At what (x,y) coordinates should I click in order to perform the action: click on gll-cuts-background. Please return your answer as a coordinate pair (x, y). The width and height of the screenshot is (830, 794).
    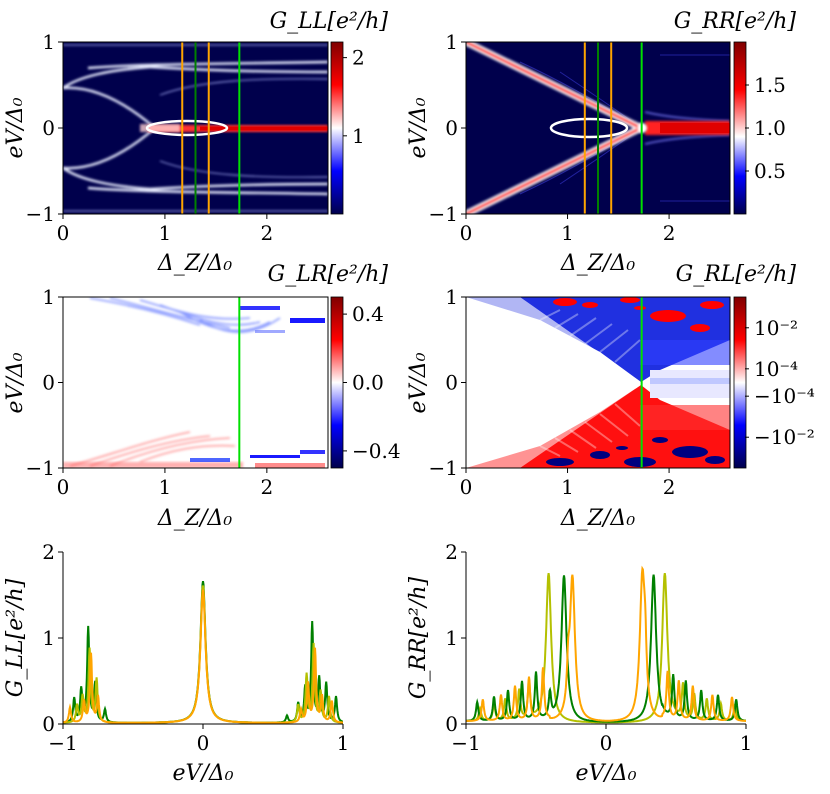
    Looking at the image, I should click on (203, 638).